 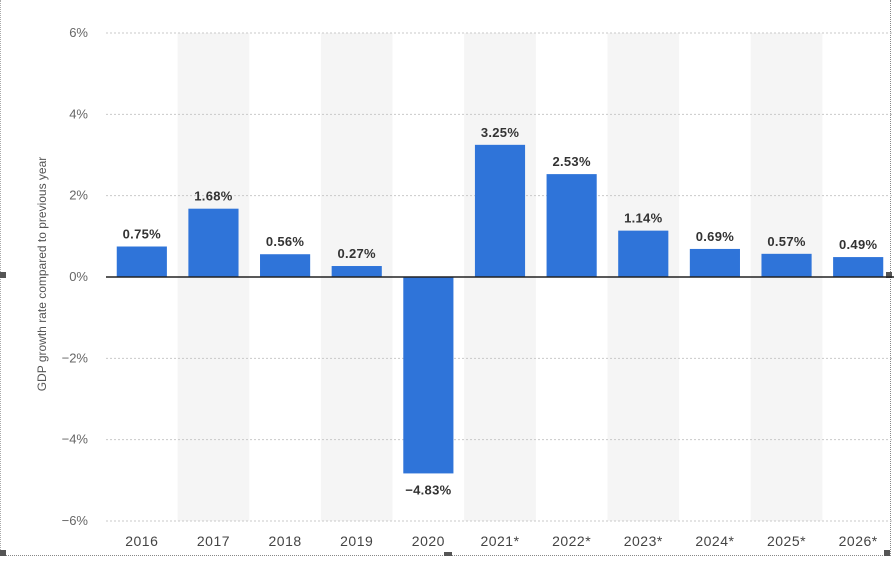 I want to click on bar-2019, so click(x=356, y=271).